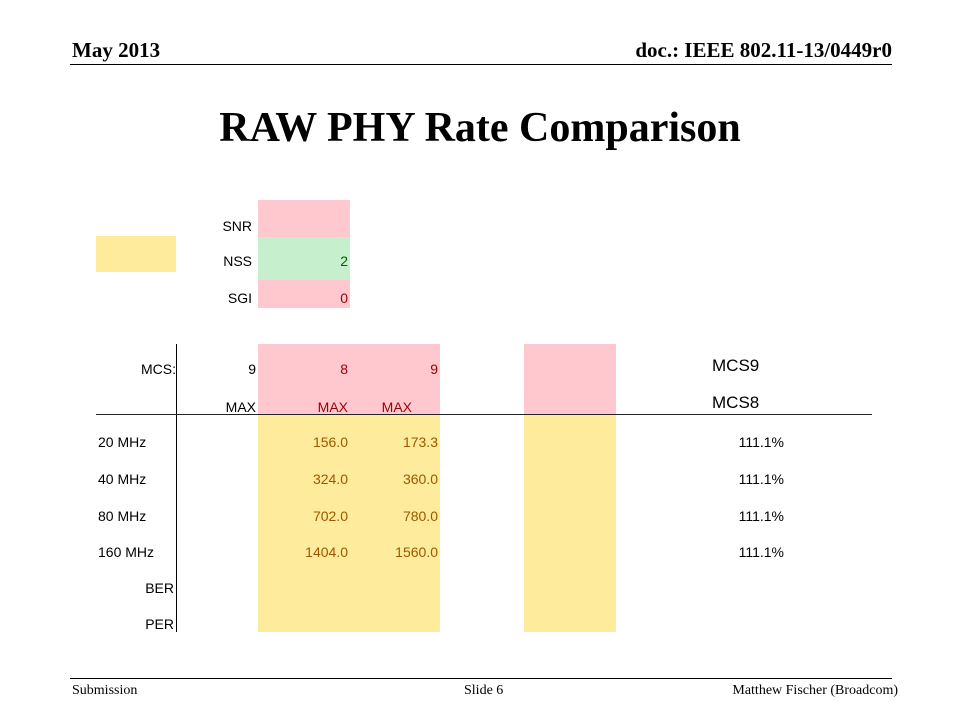 This screenshot has height=720, width=960. I want to click on nss-label: NSS, so click(237, 261).